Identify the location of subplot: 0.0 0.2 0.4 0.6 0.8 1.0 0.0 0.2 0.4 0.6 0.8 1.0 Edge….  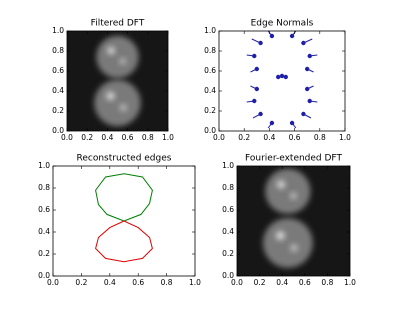
(277, 81).